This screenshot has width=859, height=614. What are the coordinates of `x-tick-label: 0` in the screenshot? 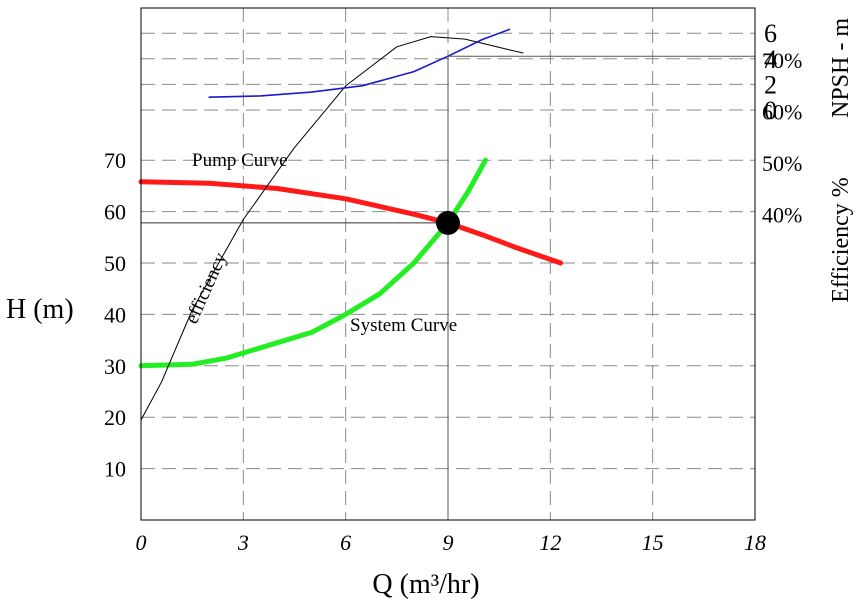 It's located at (141, 542).